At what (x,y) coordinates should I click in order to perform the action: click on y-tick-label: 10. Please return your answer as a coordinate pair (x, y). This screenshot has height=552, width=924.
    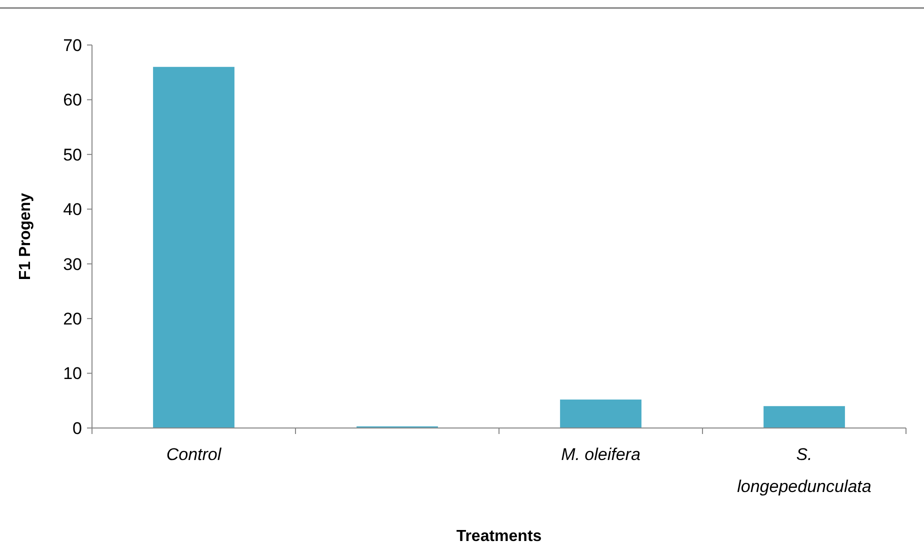
    Looking at the image, I should click on (72, 374).